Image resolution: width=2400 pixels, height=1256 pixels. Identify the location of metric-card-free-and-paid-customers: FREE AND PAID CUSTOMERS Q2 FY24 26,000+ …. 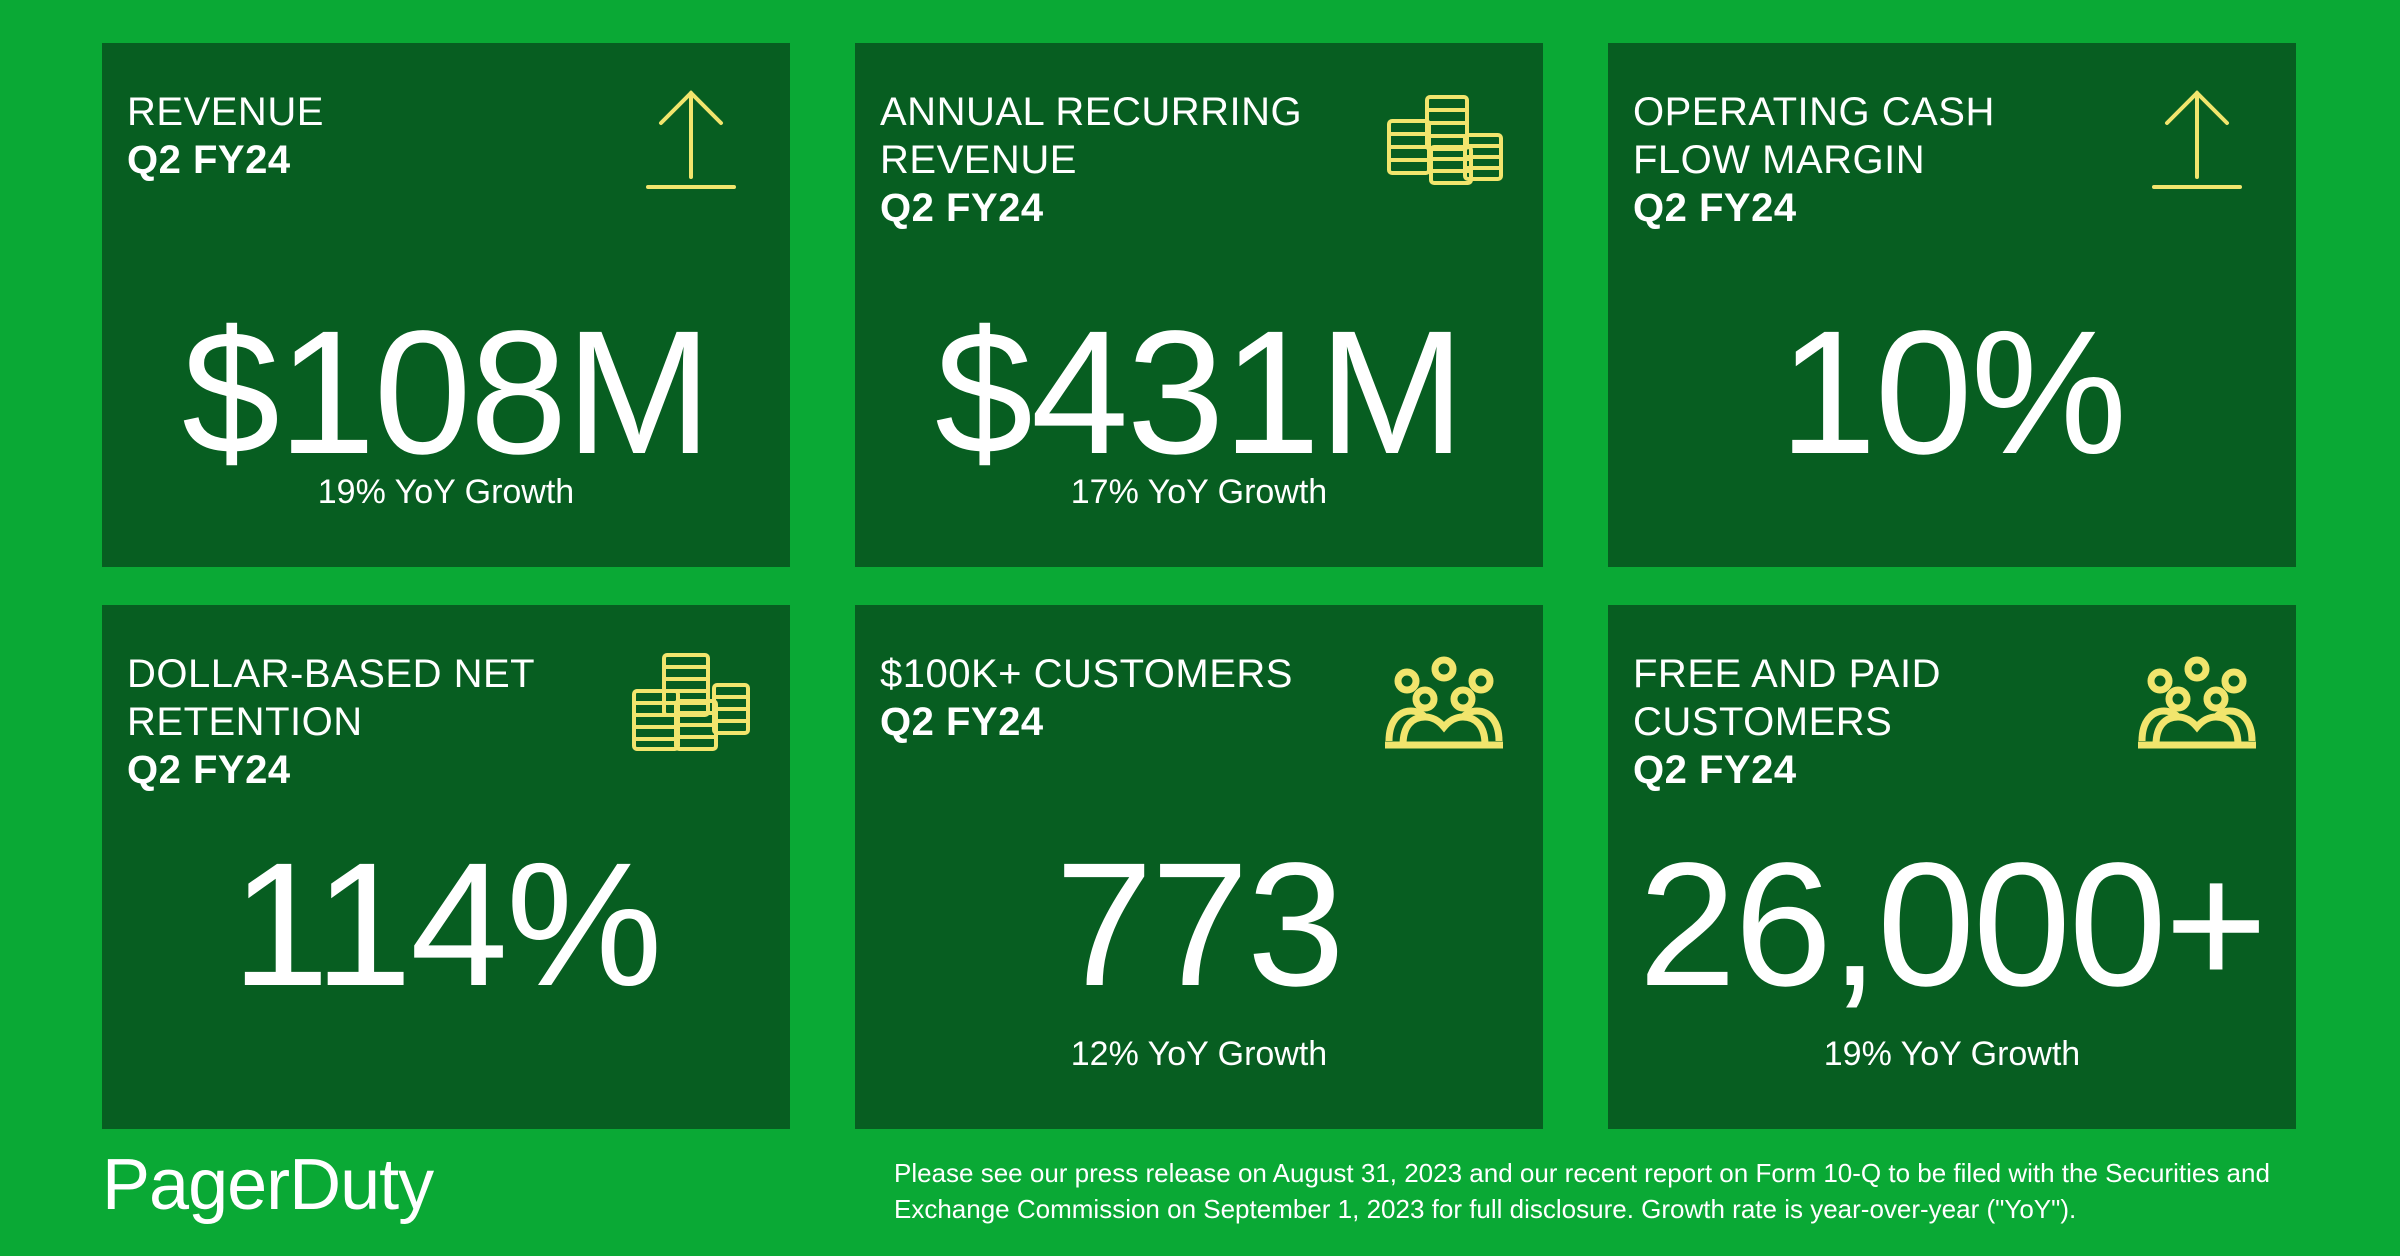
(1952, 867).